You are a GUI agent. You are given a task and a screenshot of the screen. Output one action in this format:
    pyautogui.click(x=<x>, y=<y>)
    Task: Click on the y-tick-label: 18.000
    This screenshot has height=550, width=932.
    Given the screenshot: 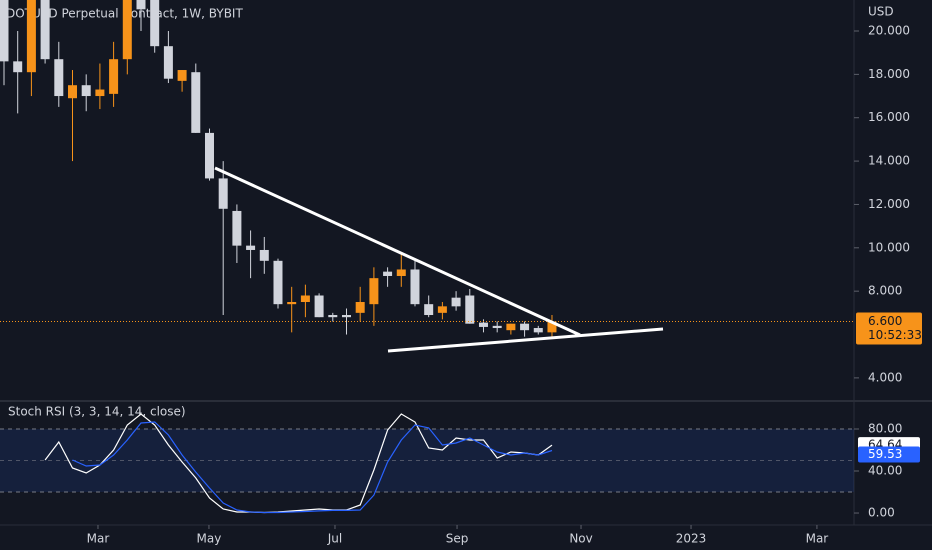 What is the action you would take?
    pyautogui.click(x=889, y=74)
    